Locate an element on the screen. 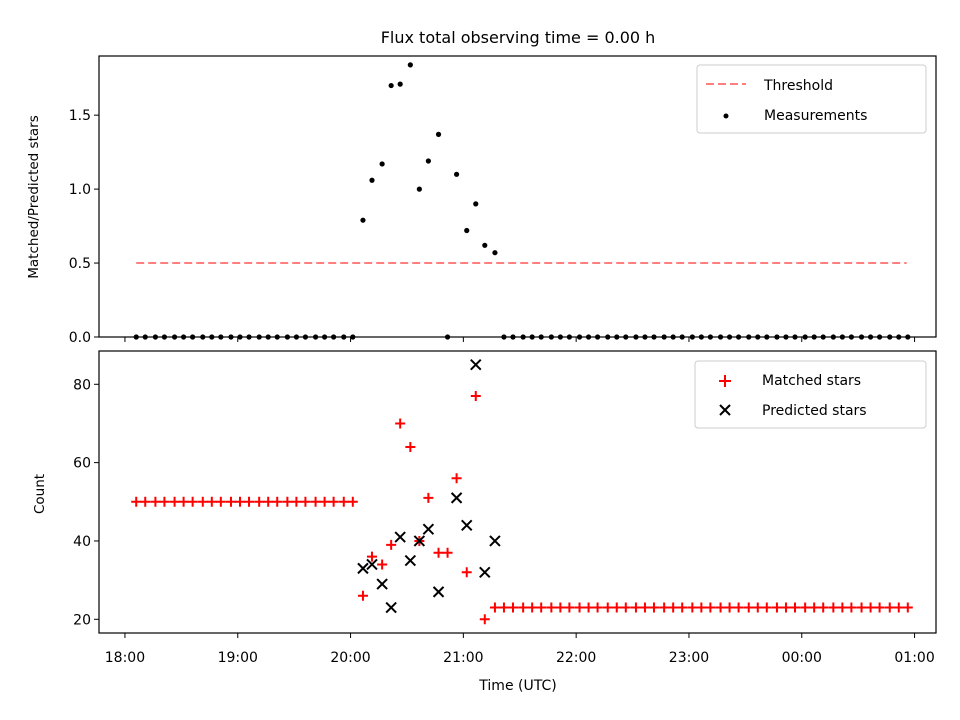 The width and height of the screenshot is (960, 720). bottom-ytick-label: 80 is located at coordinates (82, 385).